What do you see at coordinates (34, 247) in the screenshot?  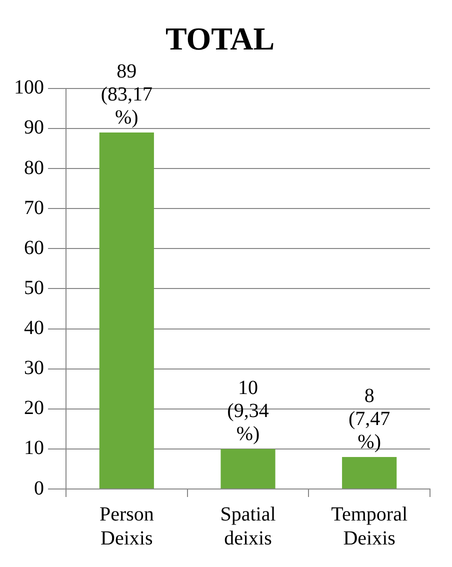 I see `y-tick-label: 60` at bounding box center [34, 247].